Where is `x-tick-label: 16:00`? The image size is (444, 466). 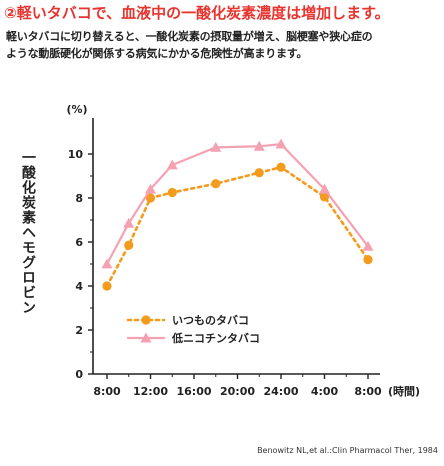
x-tick-label: 16:00 is located at coordinates (193, 391).